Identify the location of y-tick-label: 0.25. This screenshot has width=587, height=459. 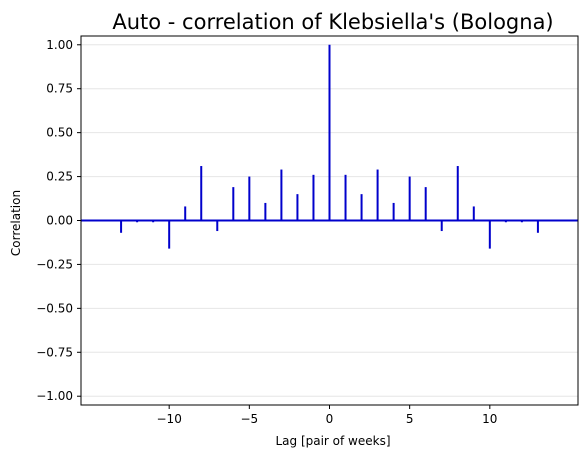
(59, 177).